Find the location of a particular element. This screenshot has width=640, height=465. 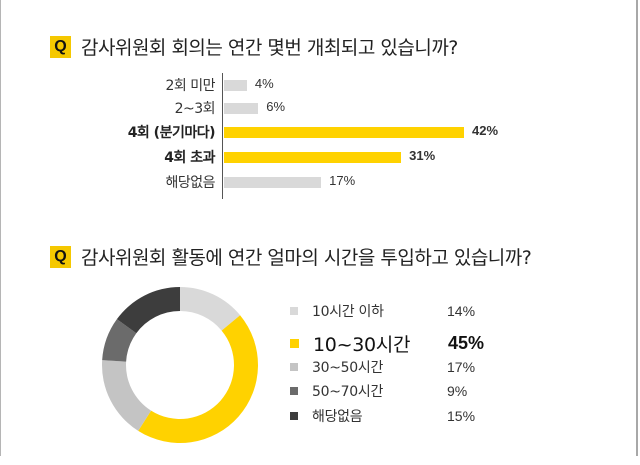

legend-value: 15% is located at coordinates (461, 416).